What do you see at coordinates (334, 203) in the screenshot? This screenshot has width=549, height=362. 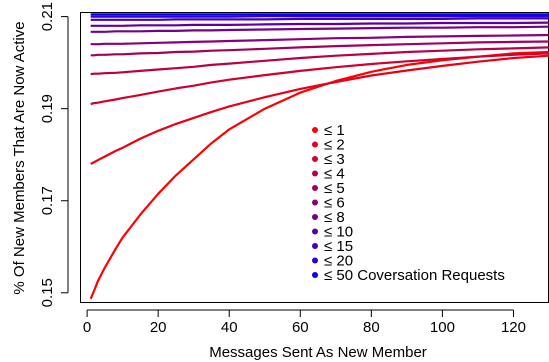 I see `legend-label: ≤ 6` at bounding box center [334, 203].